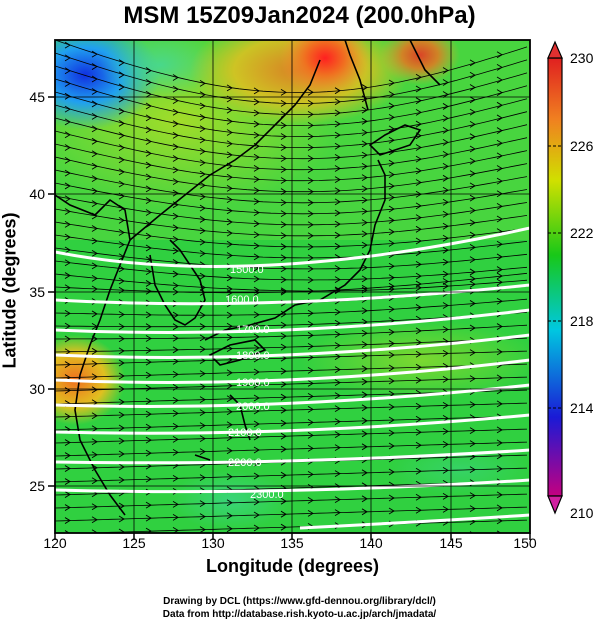 This screenshot has height=625, width=599. Describe the element at coordinates (371, 543) in the screenshot. I see `x-tick-label: 140` at that location.